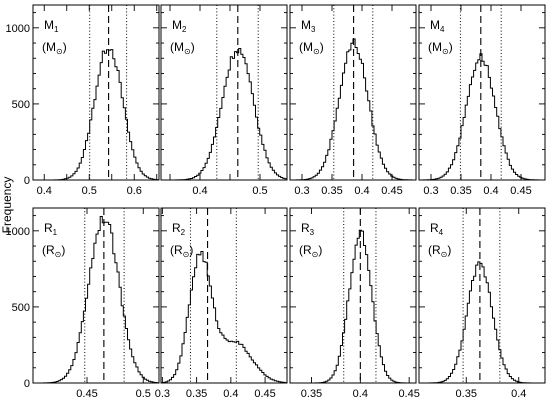 Image resolution: width=550 pixels, height=409 pixels. I want to click on panel-unit-m1: (M⊙), so click(54, 48).